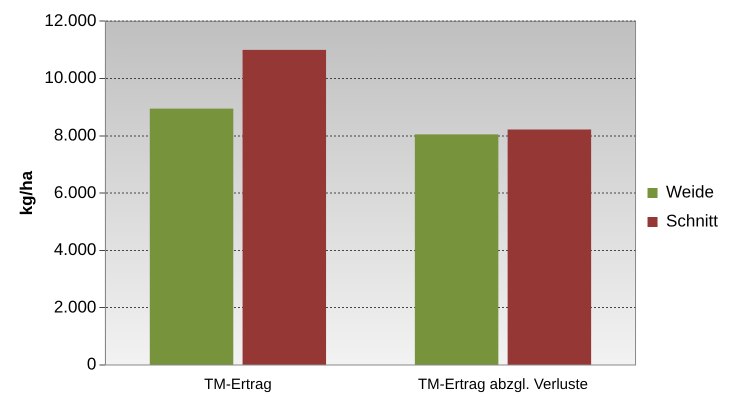 Image resolution: width=755 pixels, height=410 pixels. What do you see at coordinates (692, 221) in the screenshot?
I see `legend-label: Schnitt` at bounding box center [692, 221].